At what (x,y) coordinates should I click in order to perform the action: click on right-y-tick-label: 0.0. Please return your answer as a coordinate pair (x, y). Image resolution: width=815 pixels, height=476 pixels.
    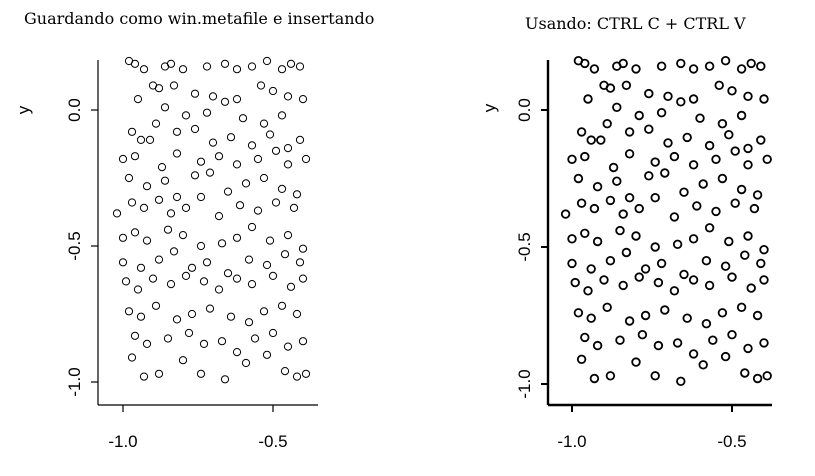
    Looking at the image, I should click on (524, 110).